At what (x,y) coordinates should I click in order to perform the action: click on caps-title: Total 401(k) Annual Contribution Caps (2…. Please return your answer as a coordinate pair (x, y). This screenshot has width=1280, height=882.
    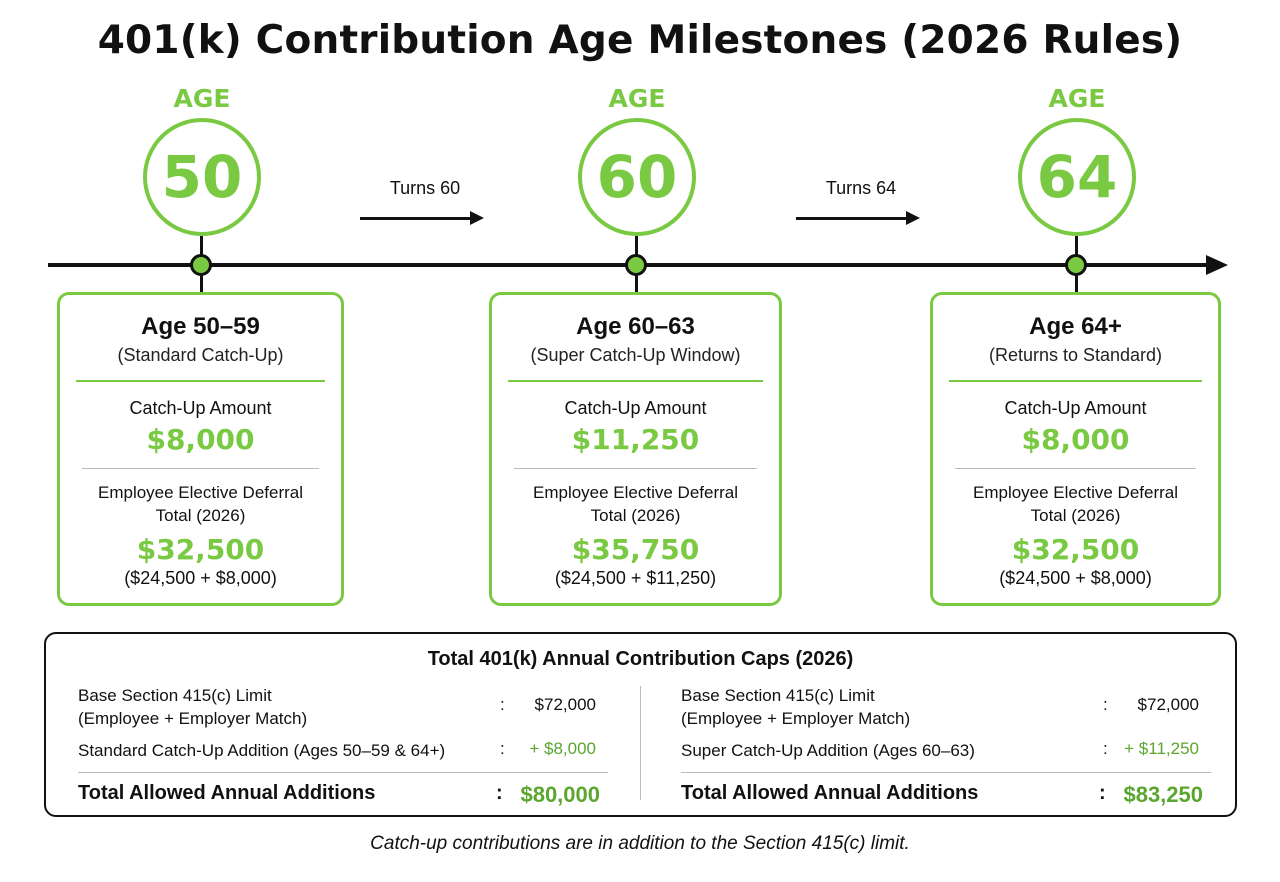
    Looking at the image, I should click on (640, 659).